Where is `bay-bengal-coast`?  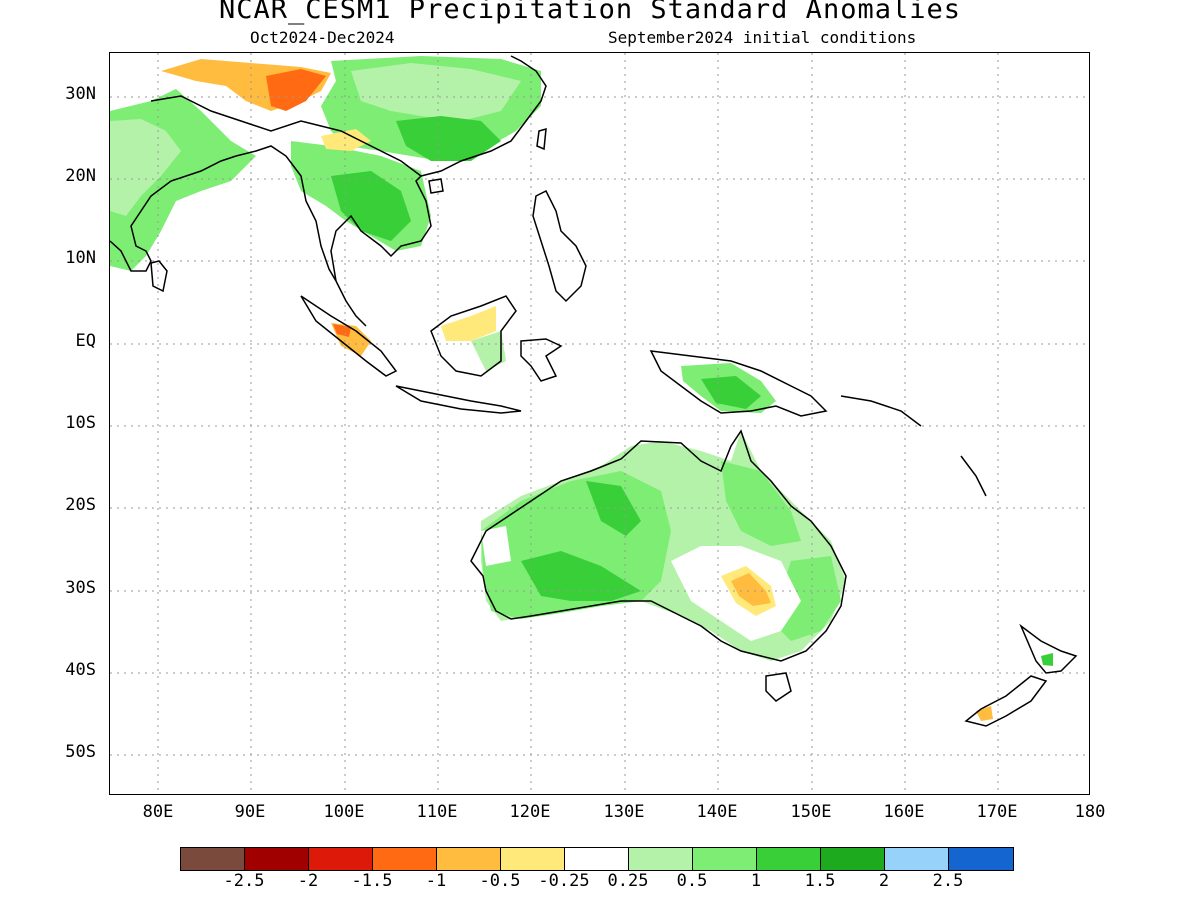
bay-bengal-coast is located at coordinates (286, 213).